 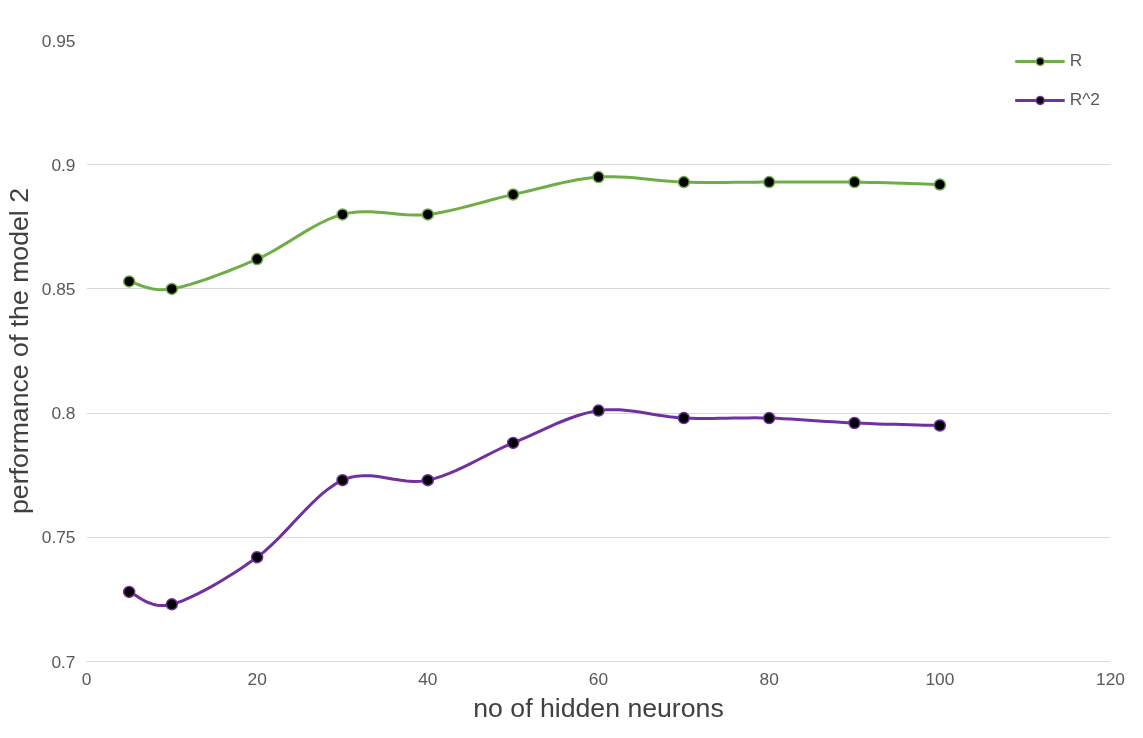 I want to click on y-tick-label: 0.75, so click(x=58, y=537).